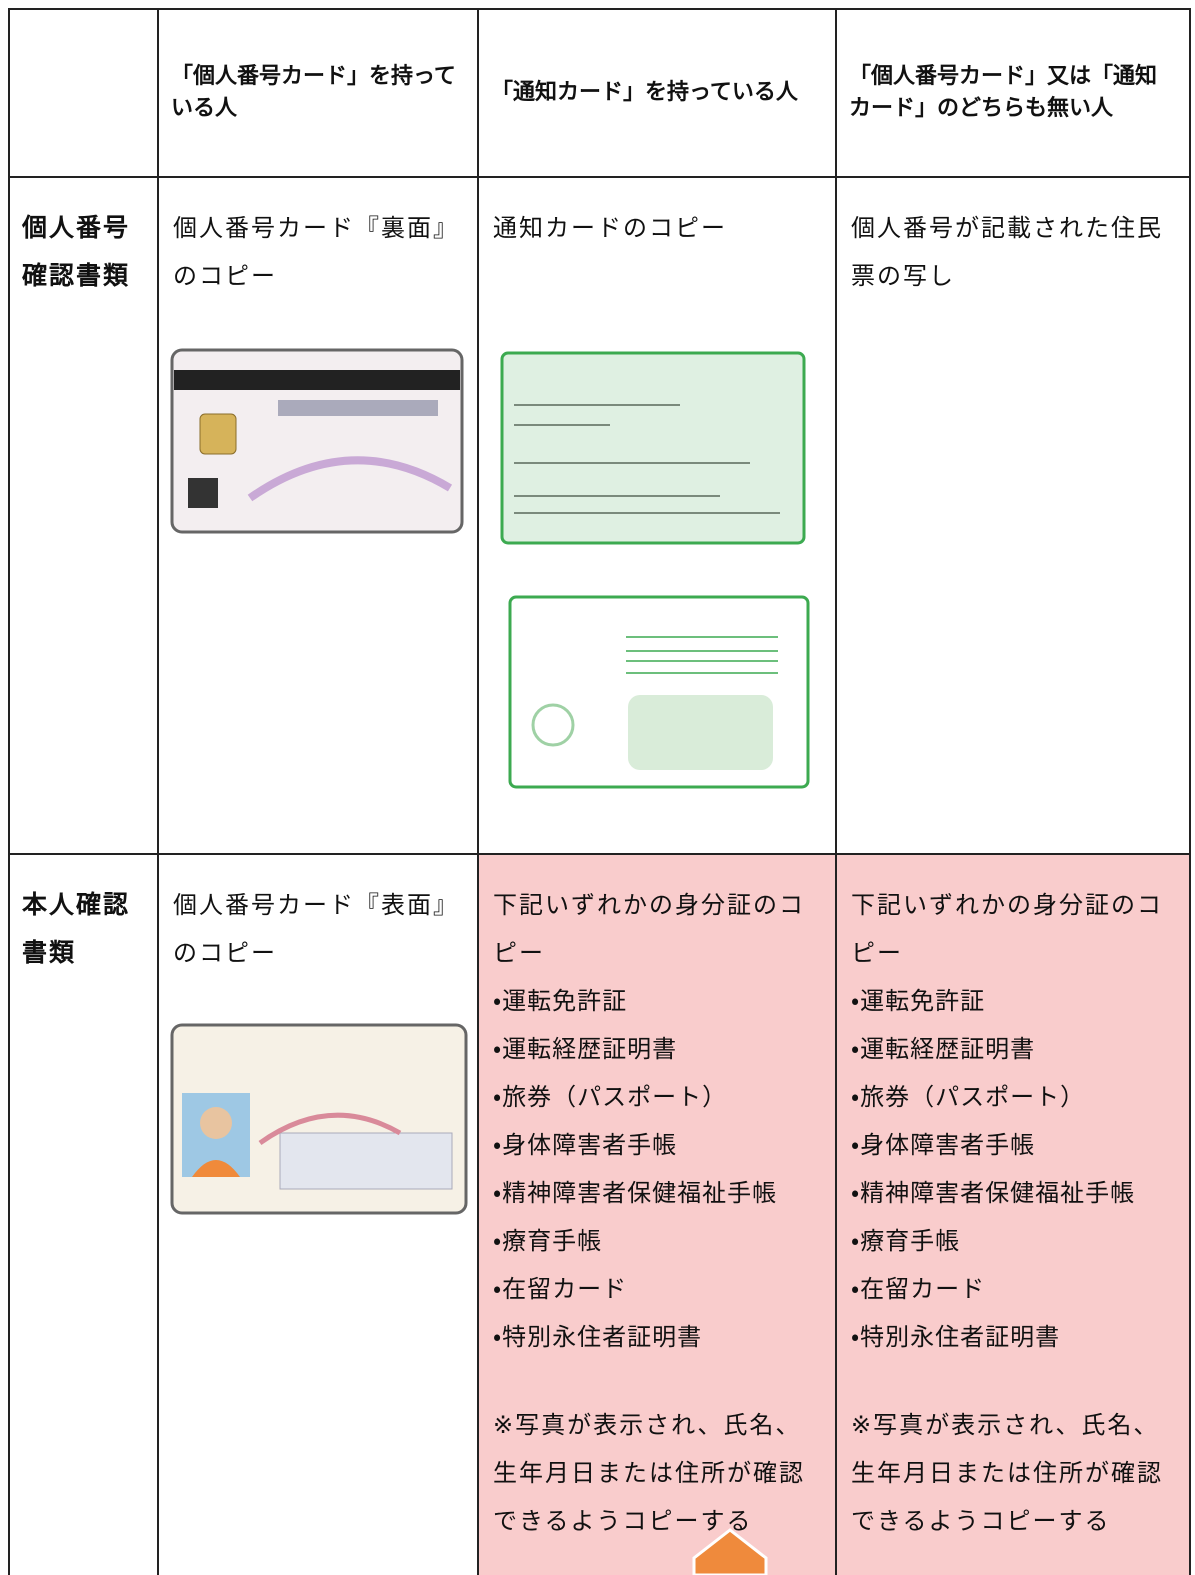 The image size is (1195, 1575). I want to click on header-text: 「通知カード」を持っている人, so click(644, 92).